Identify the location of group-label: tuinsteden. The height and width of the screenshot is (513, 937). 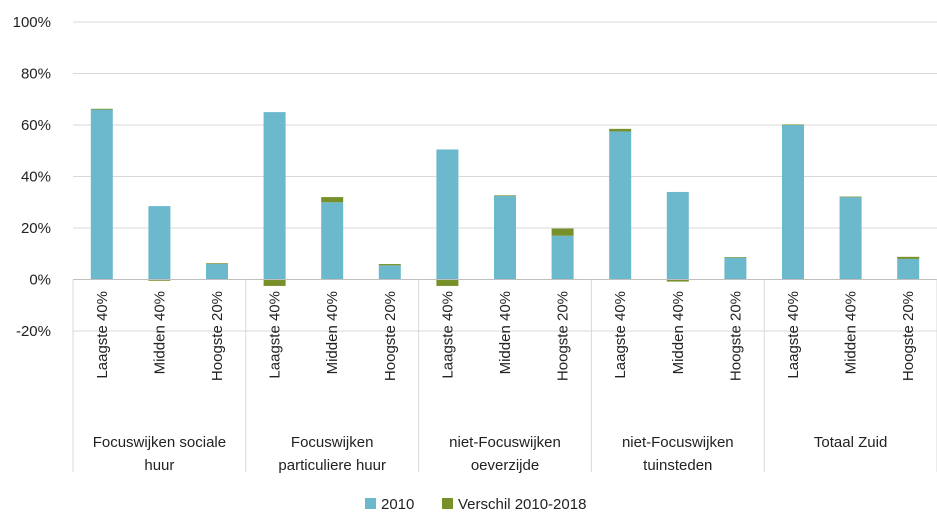
(677, 465).